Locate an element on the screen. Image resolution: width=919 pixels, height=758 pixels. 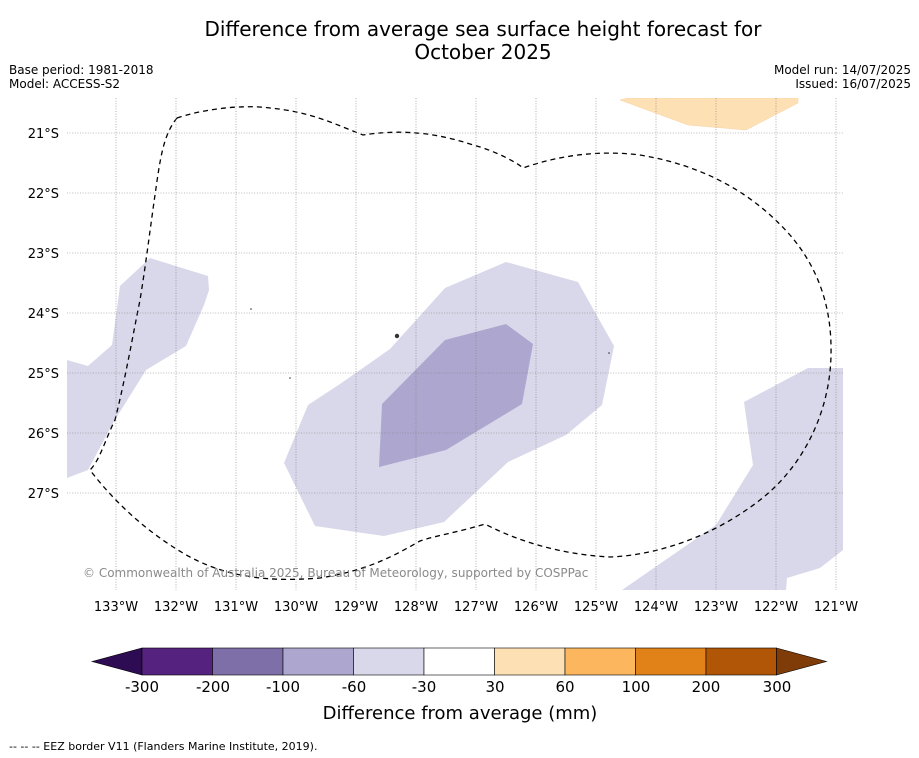
colorbar-tick: -200 is located at coordinates (213, 687).